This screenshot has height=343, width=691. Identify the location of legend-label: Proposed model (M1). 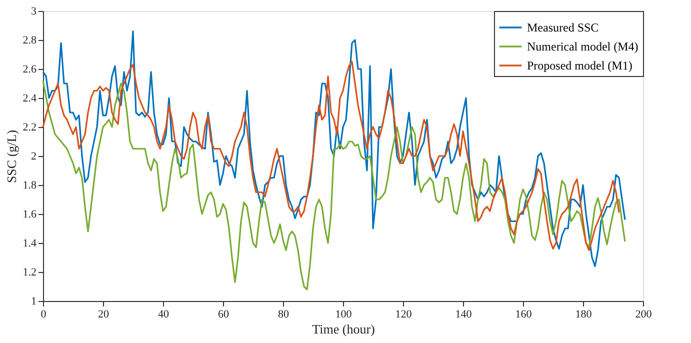
(579, 65).